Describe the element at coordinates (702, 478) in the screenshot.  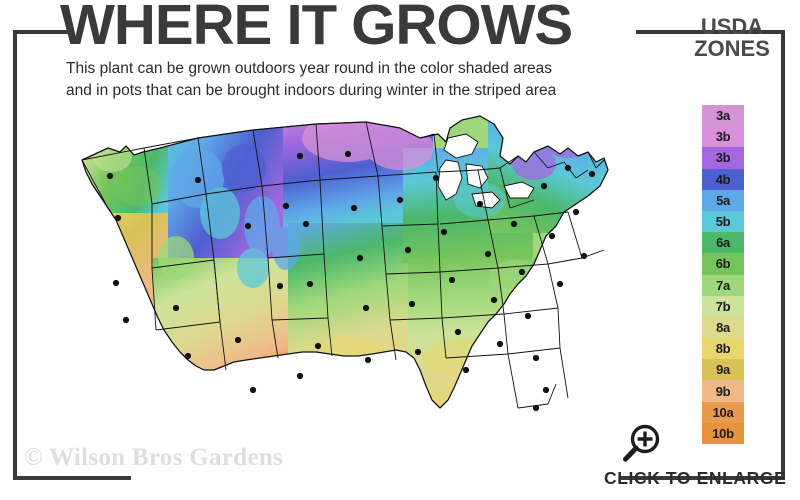
I see `frame-bottom-right-segment` at that location.